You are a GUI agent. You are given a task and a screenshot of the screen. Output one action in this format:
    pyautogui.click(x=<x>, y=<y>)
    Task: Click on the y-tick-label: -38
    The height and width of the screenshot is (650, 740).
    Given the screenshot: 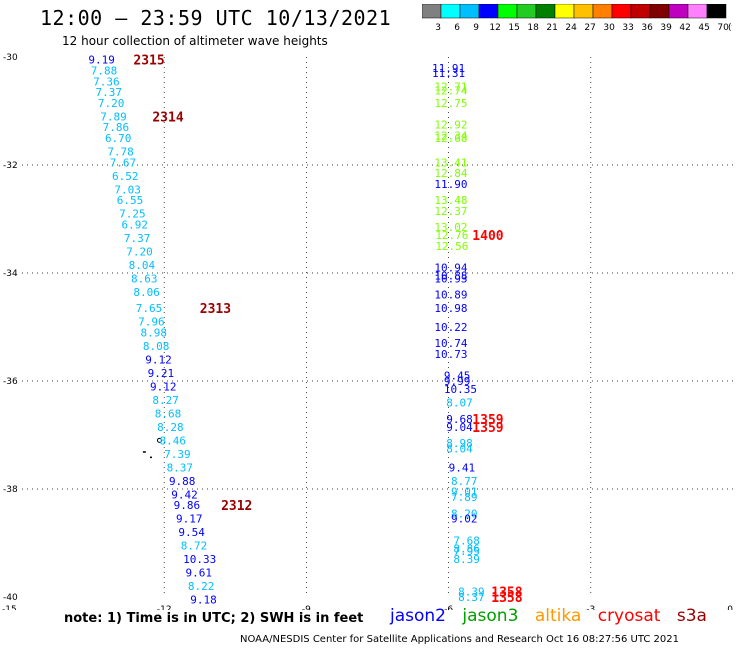 What is the action you would take?
    pyautogui.click(x=10, y=490)
    